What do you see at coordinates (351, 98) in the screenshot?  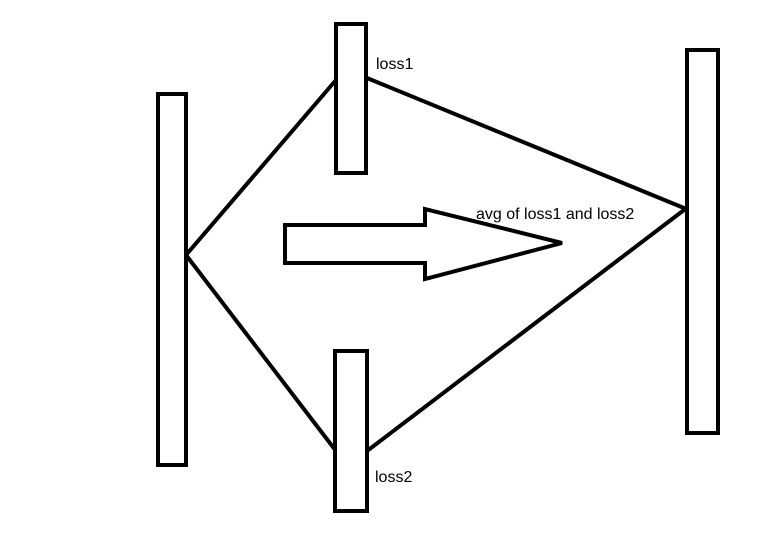 I see `branch1-block` at bounding box center [351, 98].